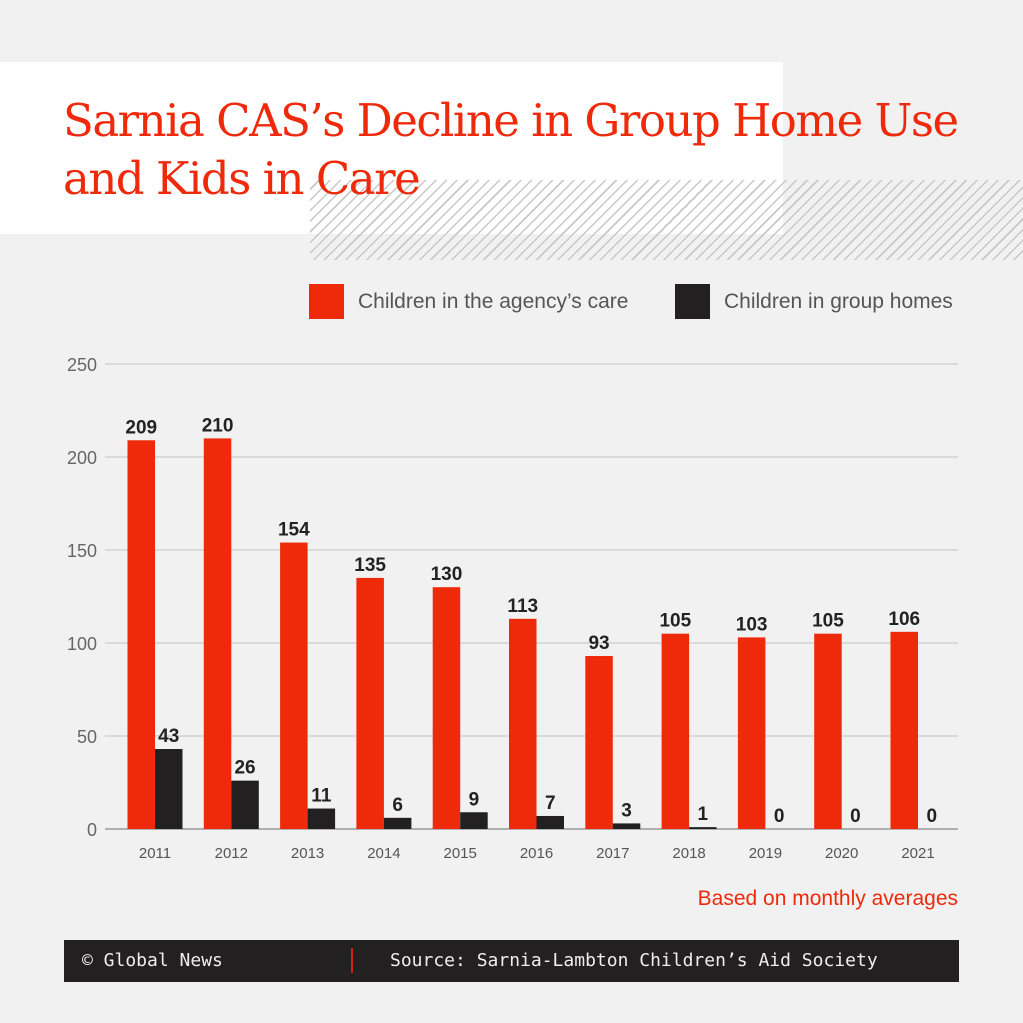 The width and height of the screenshot is (1023, 1023). I want to click on data-label: 130, so click(447, 574).